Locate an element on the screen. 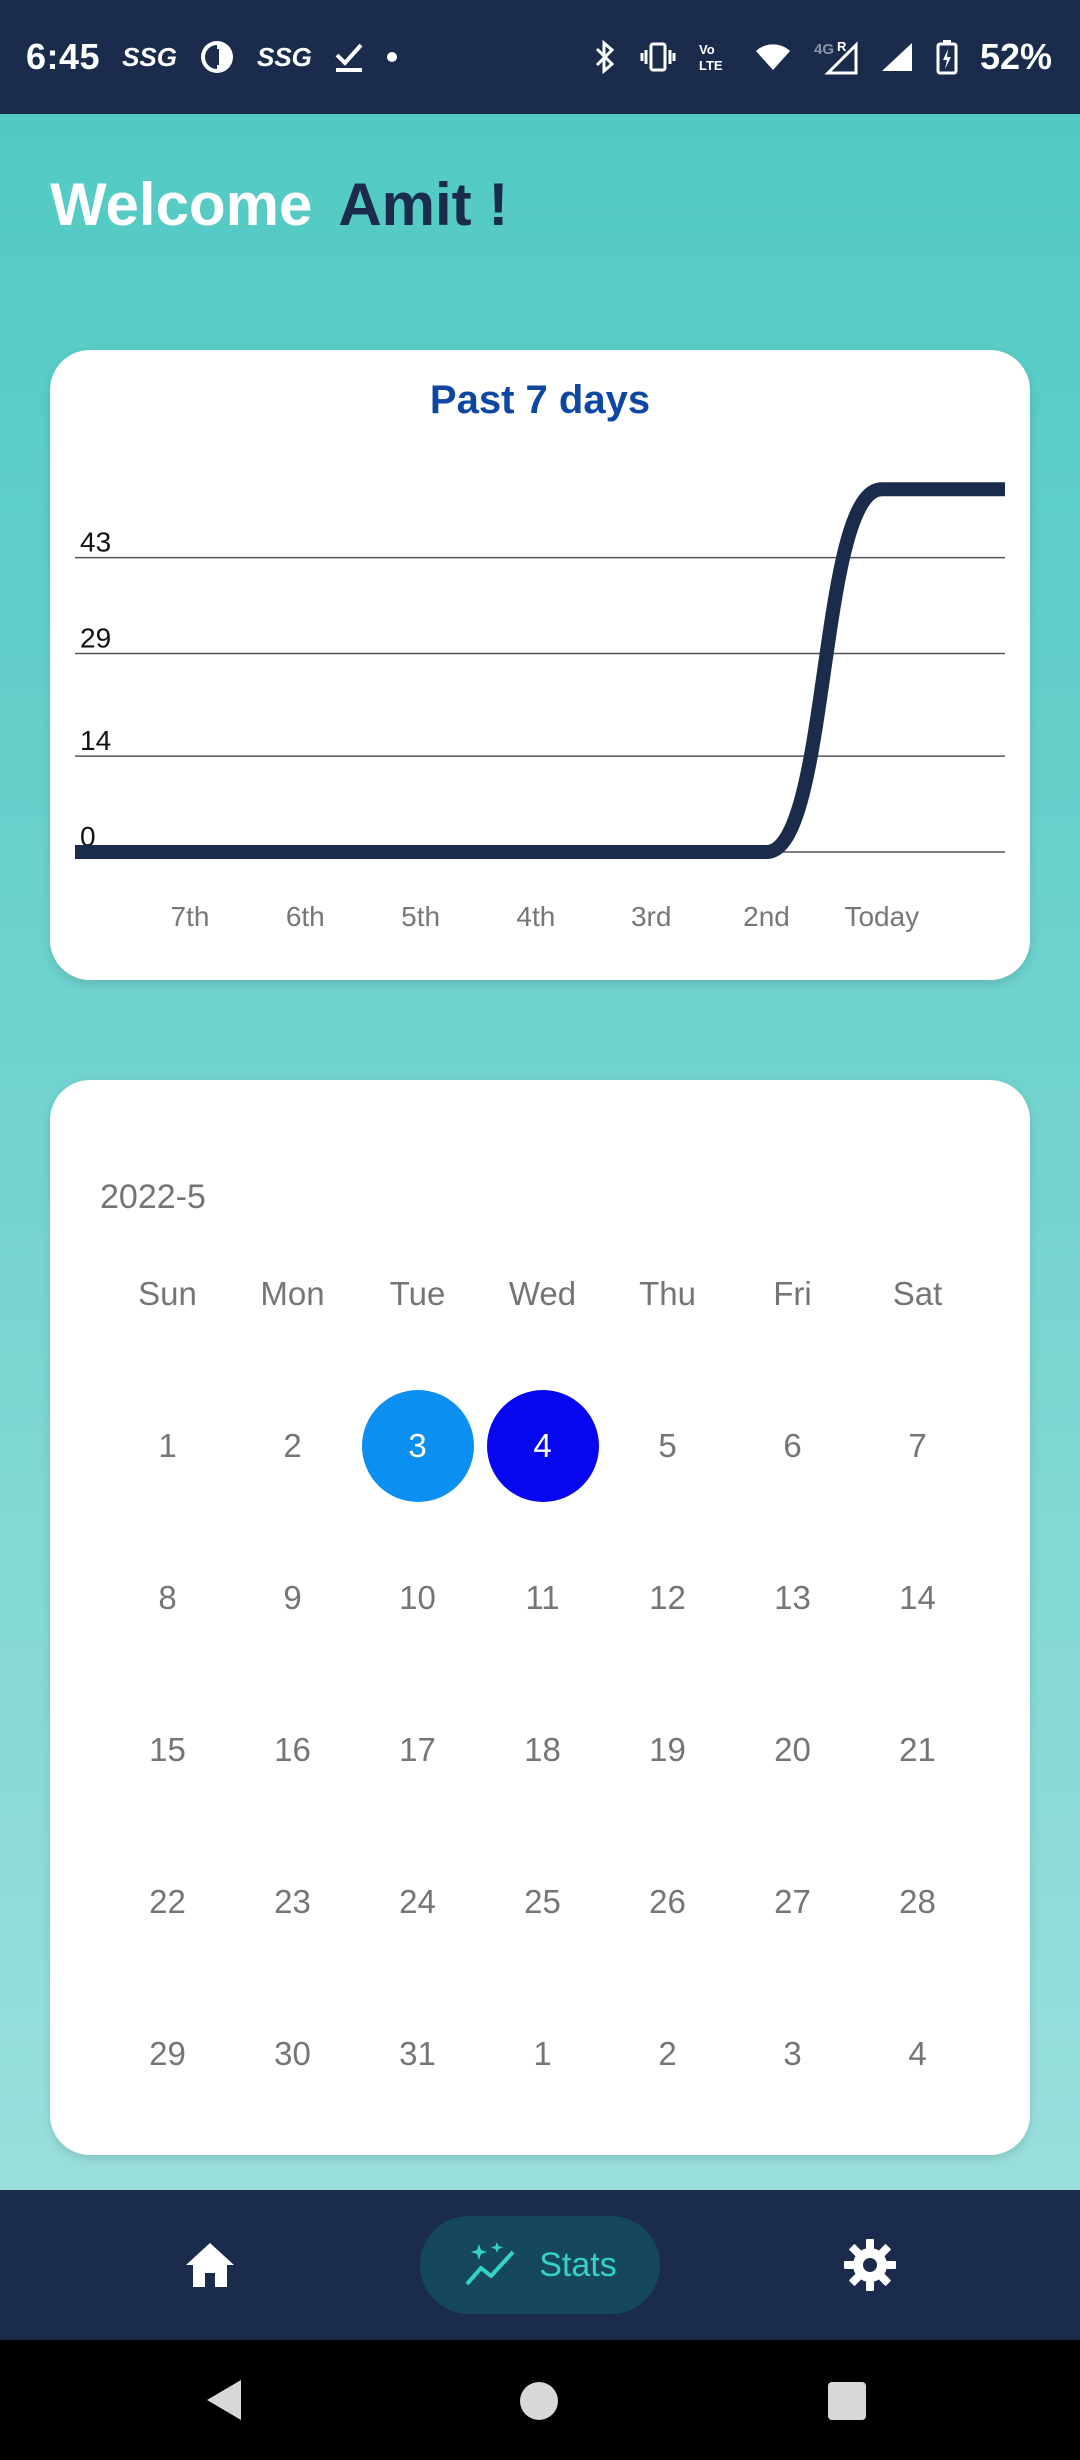 Image resolution: width=1080 pixels, height=2460 pixels. calendar-day: 30 is located at coordinates (292, 2054).